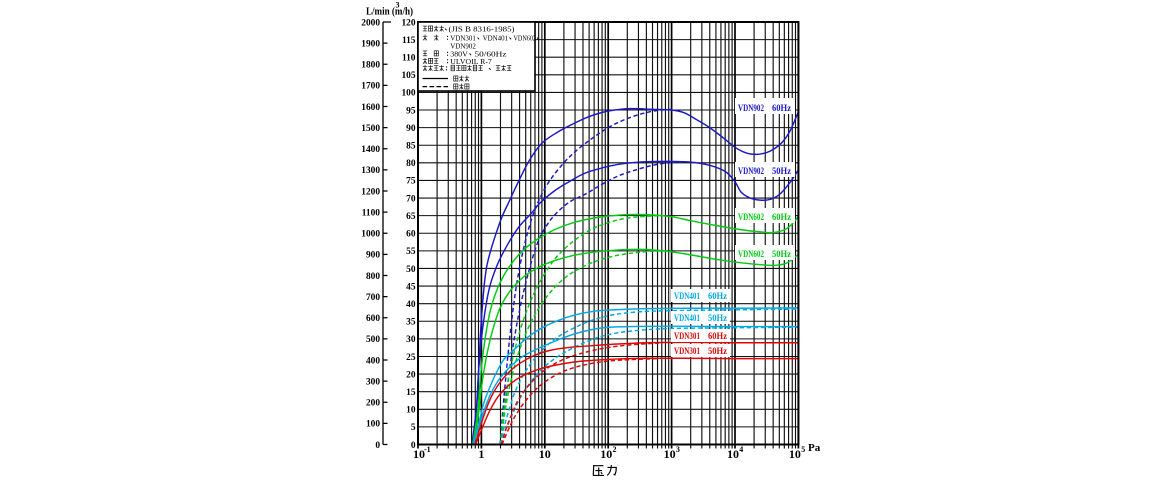 The height and width of the screenshot is (480, 1160). Describe the element at coordinates (411, 252) in the screenshot. I see `svg-text: 55` at that location.